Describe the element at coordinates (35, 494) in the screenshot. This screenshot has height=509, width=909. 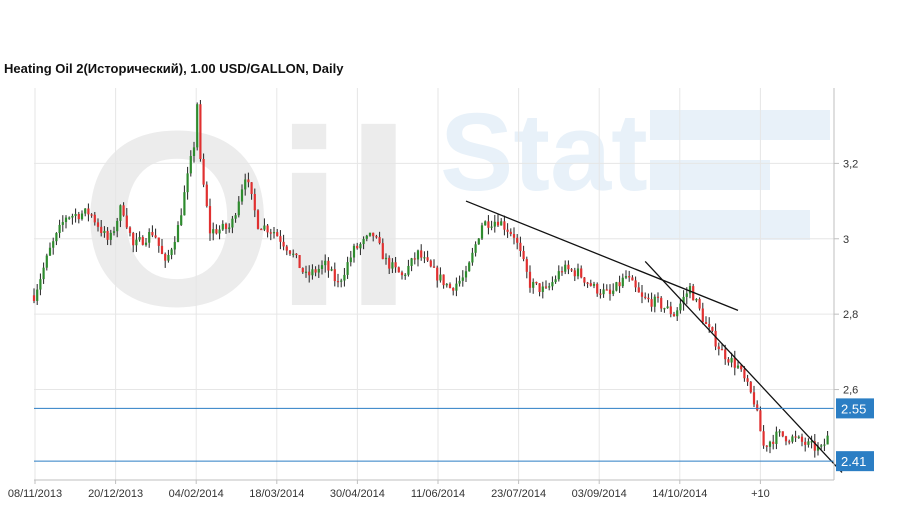
I see `x-tick-label: 08/11/2013` at that location.